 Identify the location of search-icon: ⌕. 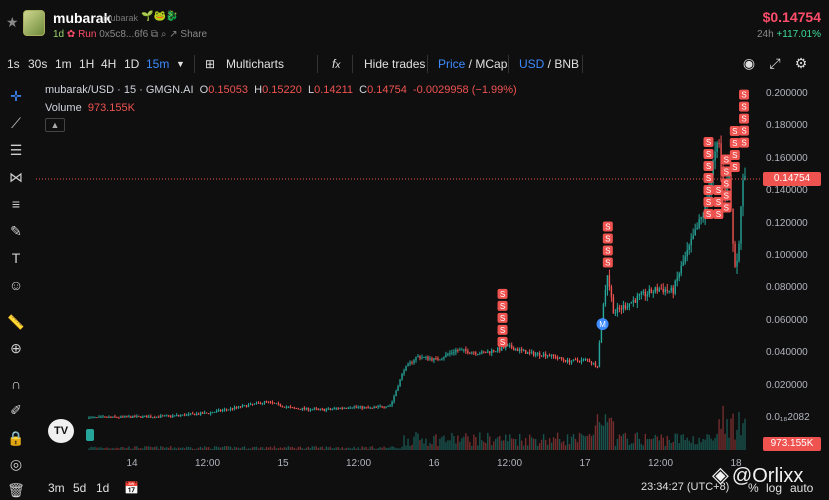
(163, 34).